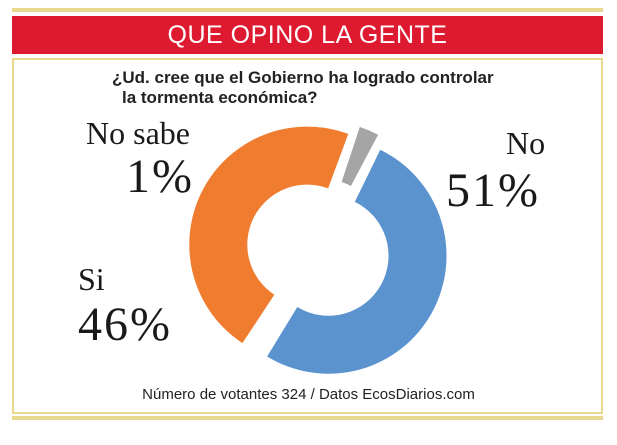 The width and height of the screenshot is (617, 445). What do you see at coordinates (493, 190) in the screenshot?
I see `value-no: 51%` at bounding box center [493, 190].